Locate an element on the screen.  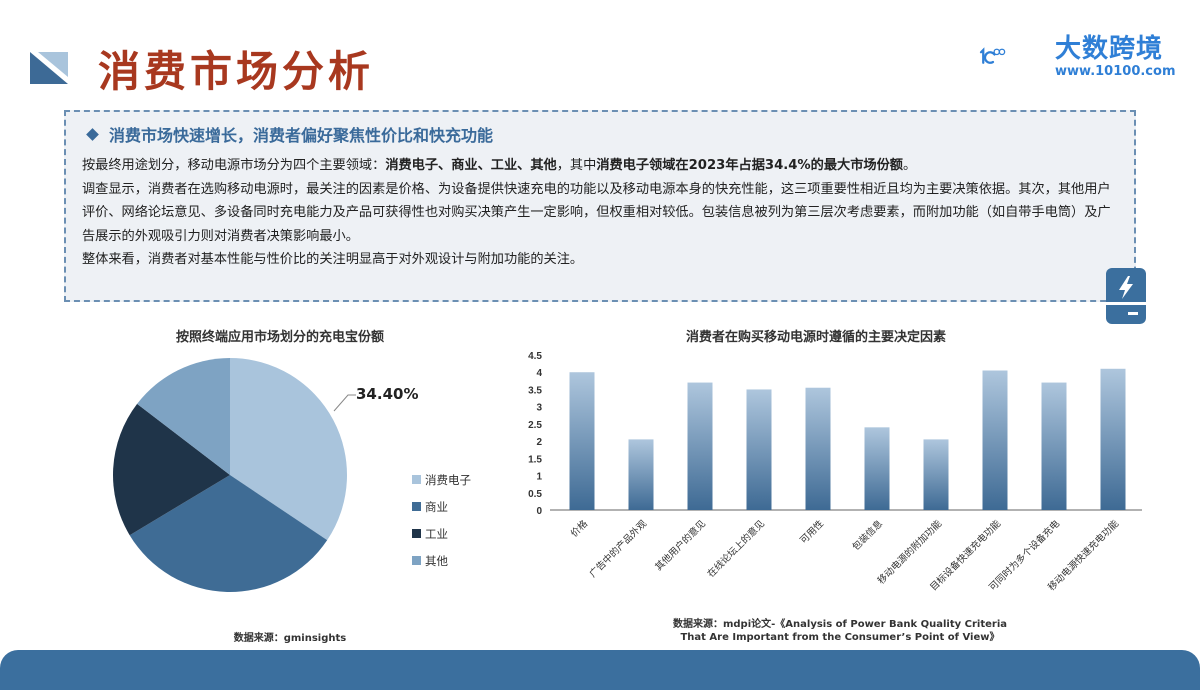
y-tick-label: 2.5 is located at coordinates (535, 425).